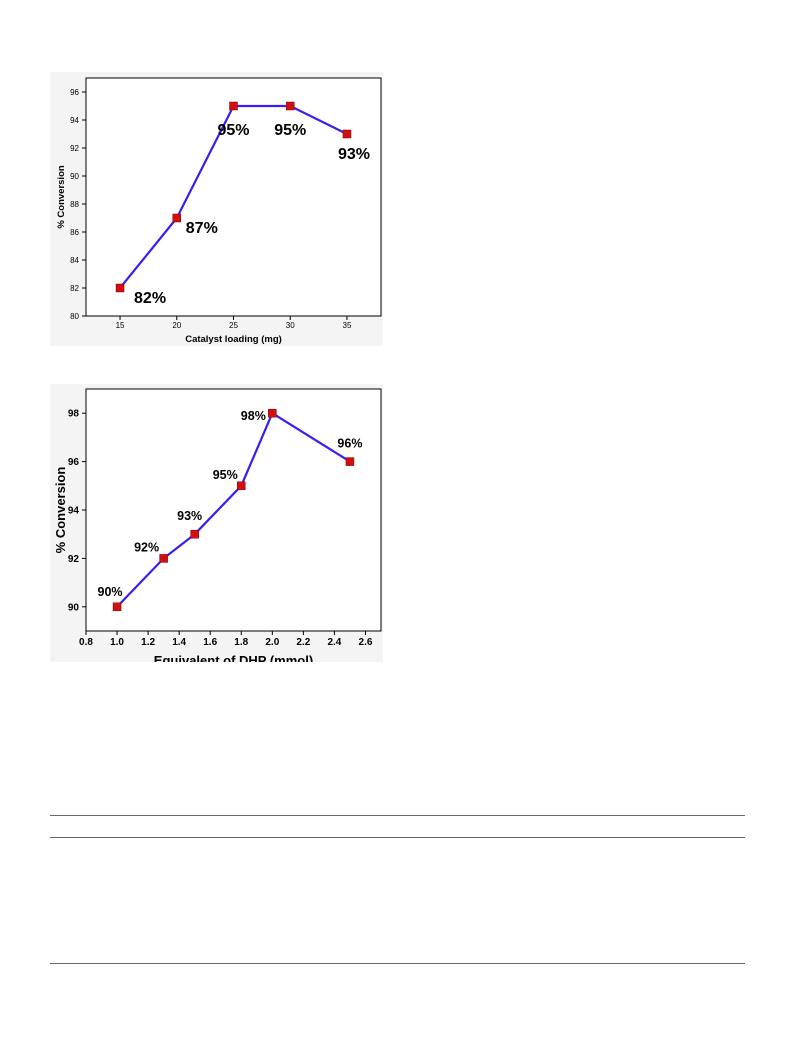  I want to click on x-tick-label: 1.0, so click(117, 642).